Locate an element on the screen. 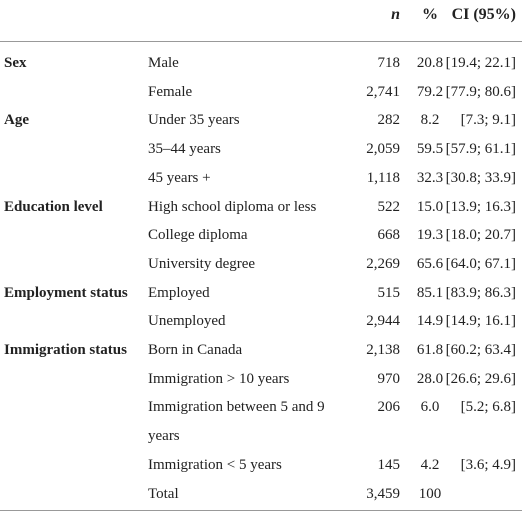 This screenshot has height=520, width=522. row-label: Female is located at coordinates (170, 91).